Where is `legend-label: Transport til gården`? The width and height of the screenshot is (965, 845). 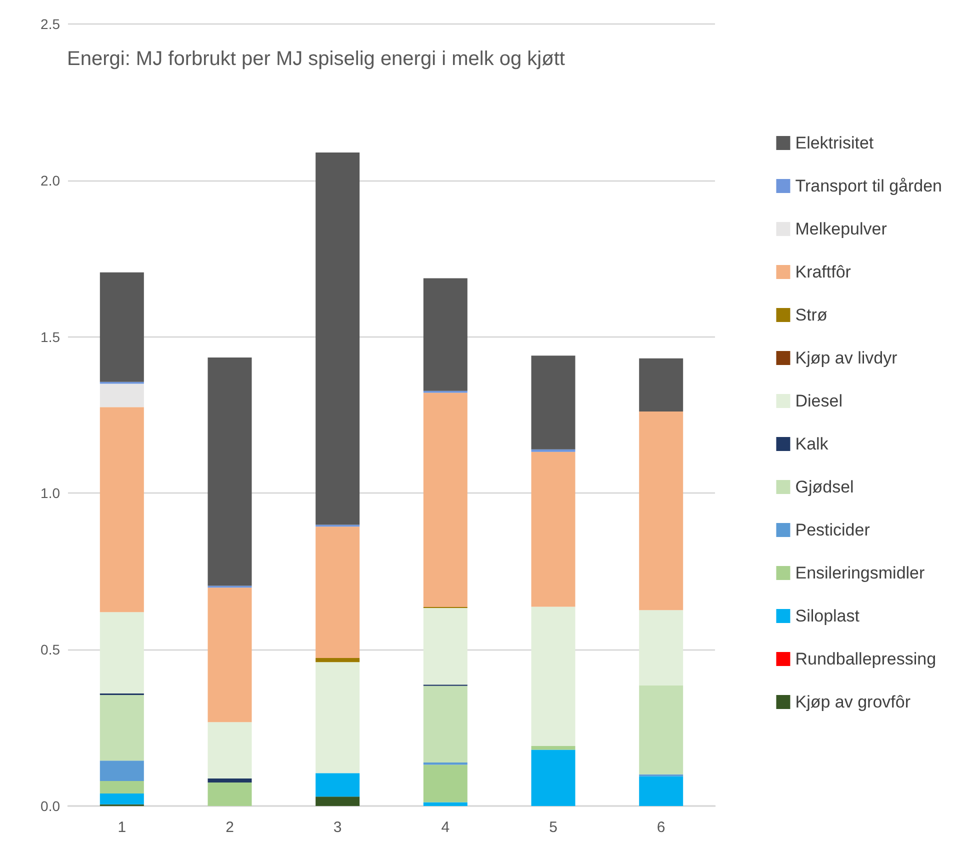 legend-label: Transport til gården is located at coordinates (868, 186).